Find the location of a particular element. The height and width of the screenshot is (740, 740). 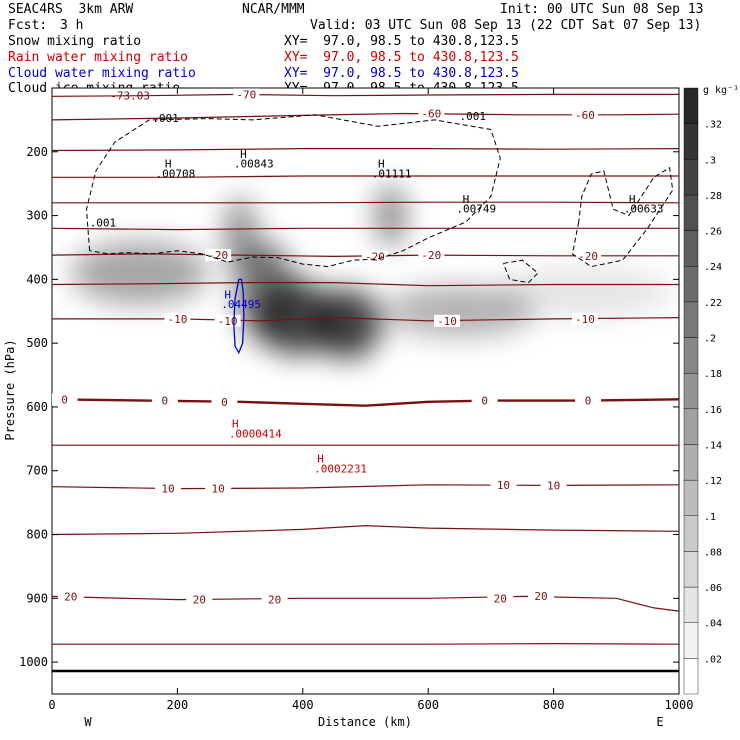

field-xy-rain: XY= 97.0, 98.5 to 430.8,123.5 is located at coordinates (401, 57).